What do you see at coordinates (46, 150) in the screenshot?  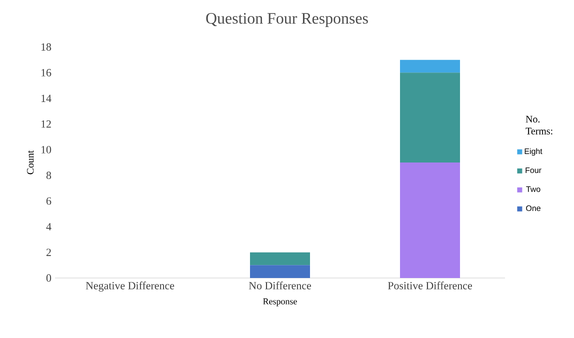 I see `y-tick-label: 10` at bounding box center [46, 150].